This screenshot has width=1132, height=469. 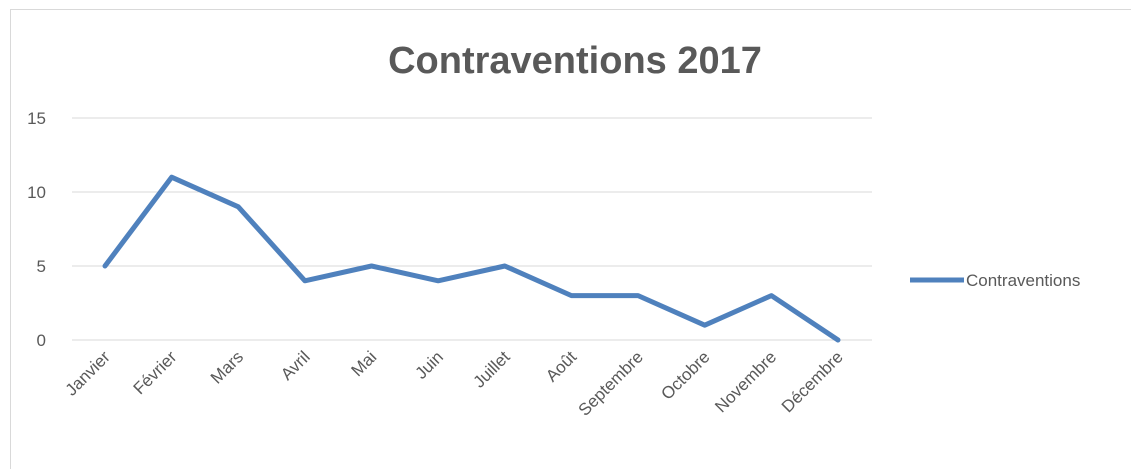 I want to click on x-tick-label: Mars, so click(x=227, y=367).